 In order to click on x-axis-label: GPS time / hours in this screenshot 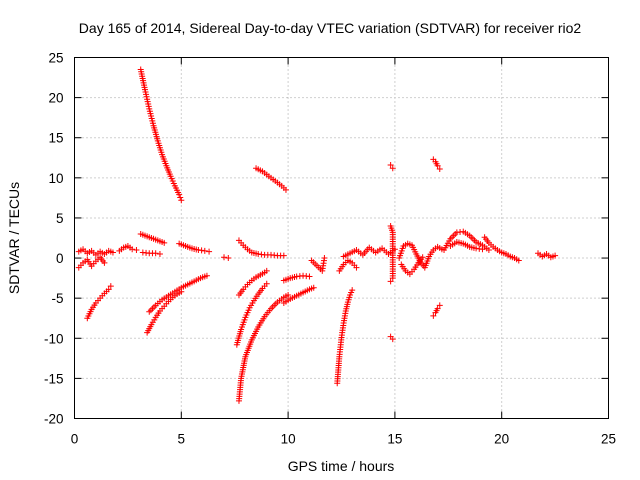, I will do `click(341, 466)`.